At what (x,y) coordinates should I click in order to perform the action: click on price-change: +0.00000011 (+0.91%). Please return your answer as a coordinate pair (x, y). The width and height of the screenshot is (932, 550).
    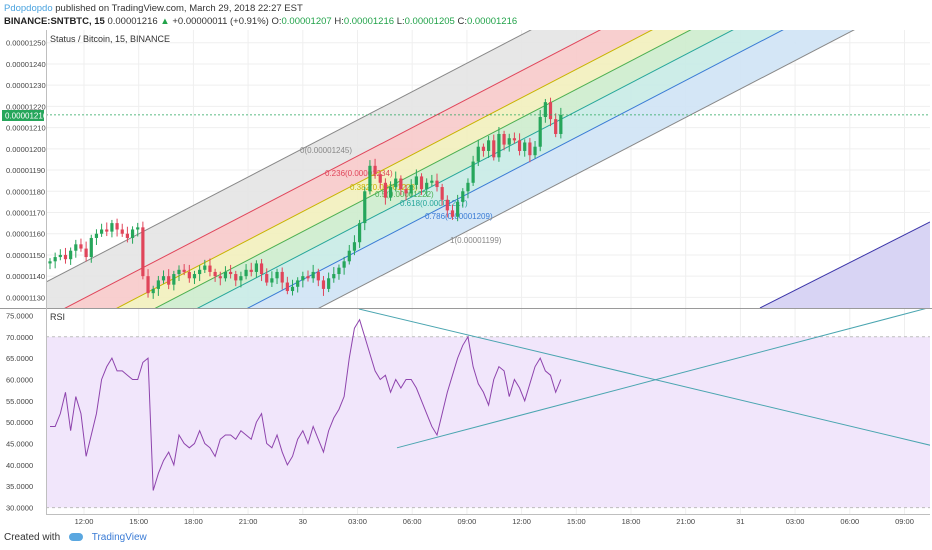
    Looking at the image, I should click on (220, 21).